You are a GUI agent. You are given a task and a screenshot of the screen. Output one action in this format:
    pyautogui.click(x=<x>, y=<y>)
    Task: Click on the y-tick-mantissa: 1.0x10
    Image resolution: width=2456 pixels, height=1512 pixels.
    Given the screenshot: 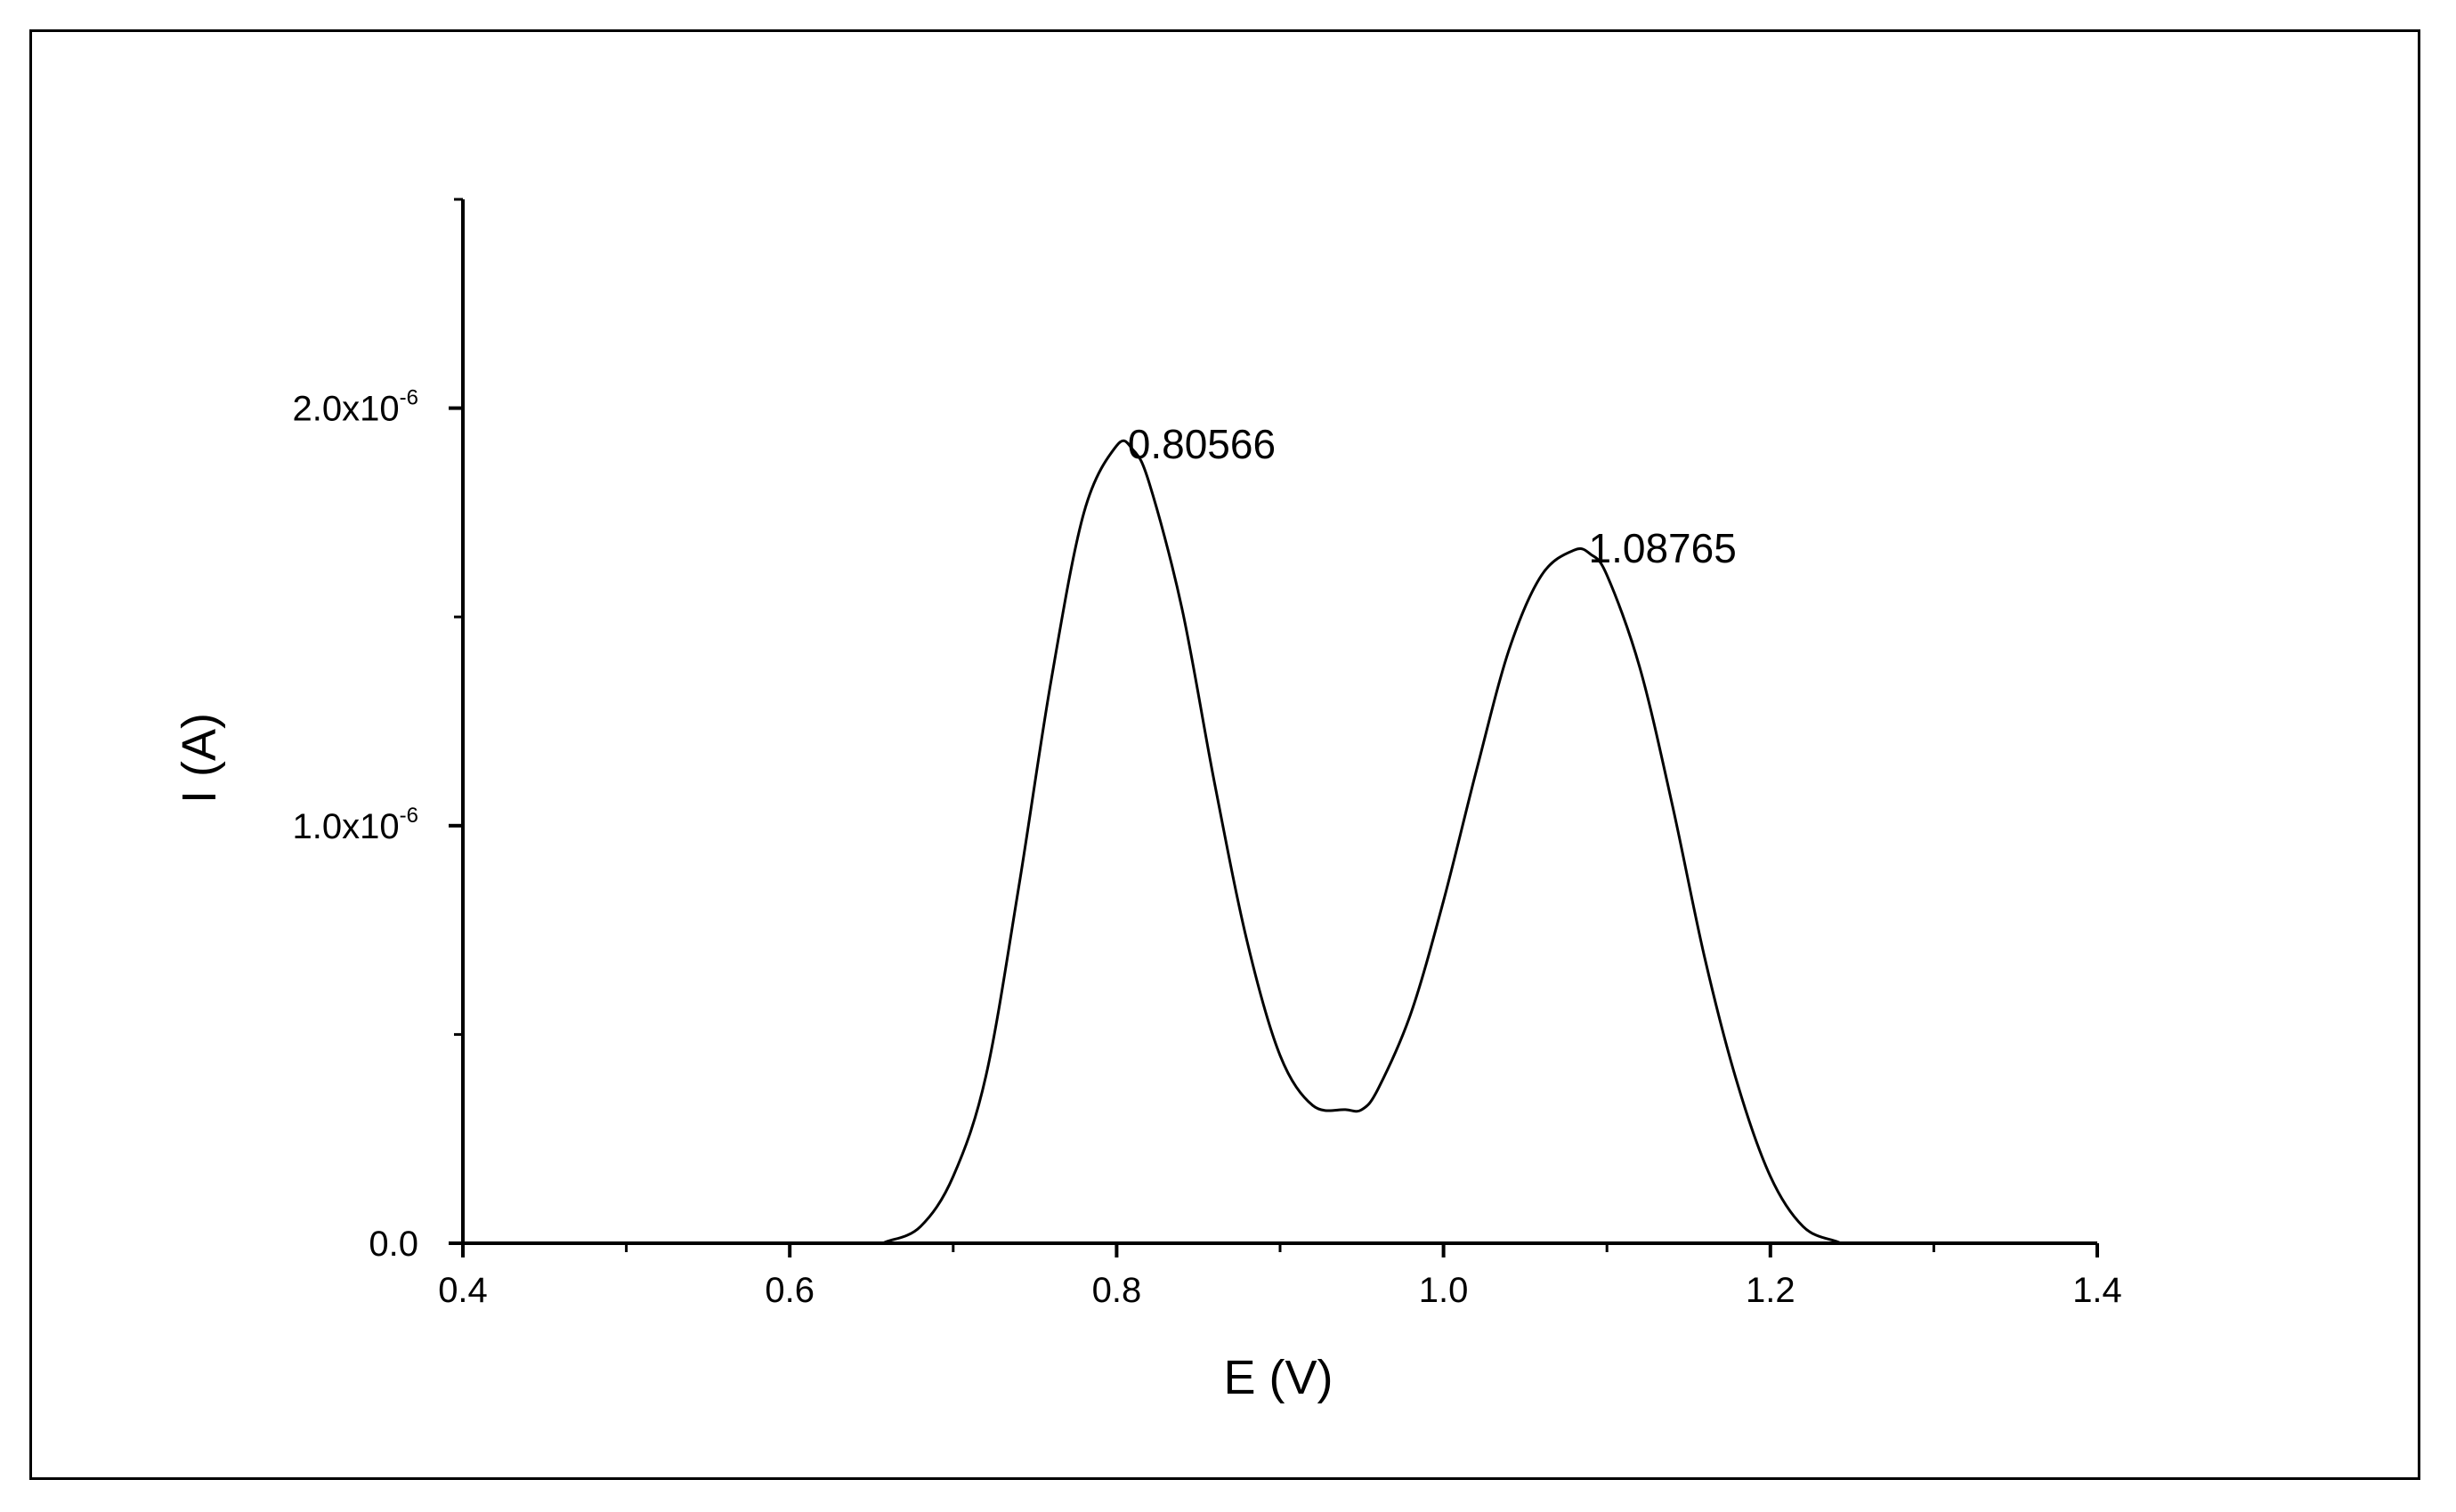 What is the action you would take?
    pyautogui.click(x=346, y=826)
    